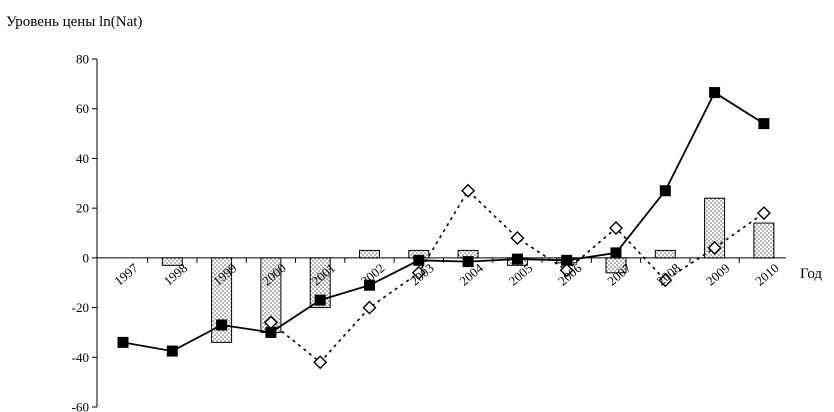  I want to click on x-tick-label: 2004, so click(471, 274).